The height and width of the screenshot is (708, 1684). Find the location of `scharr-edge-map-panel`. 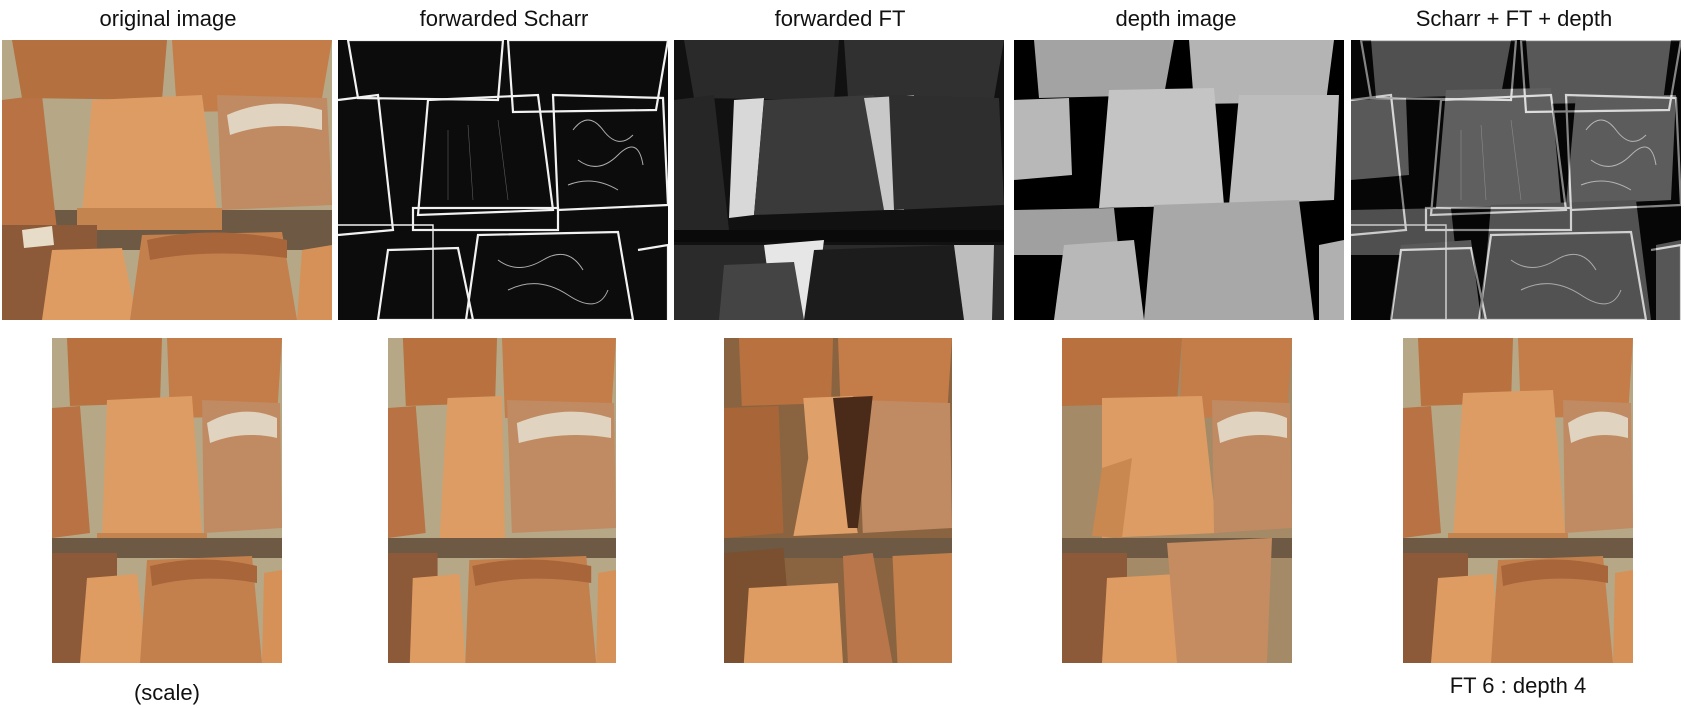

scharr-edge-map-panel is located at coordinates (503, 180).